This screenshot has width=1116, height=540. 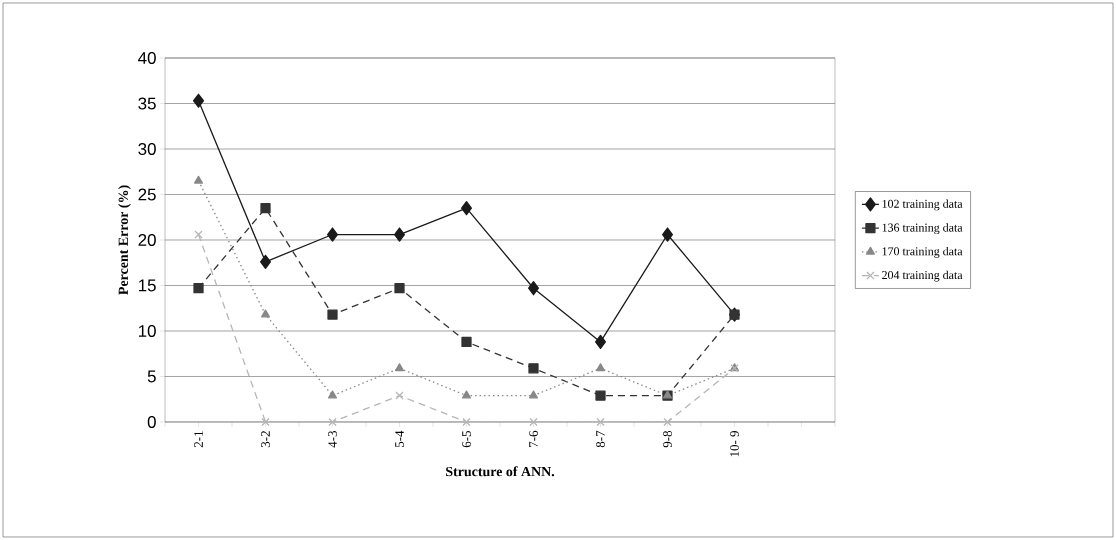 I want to click on x-tick-label: 10- 9, so click(x=734, y=444).